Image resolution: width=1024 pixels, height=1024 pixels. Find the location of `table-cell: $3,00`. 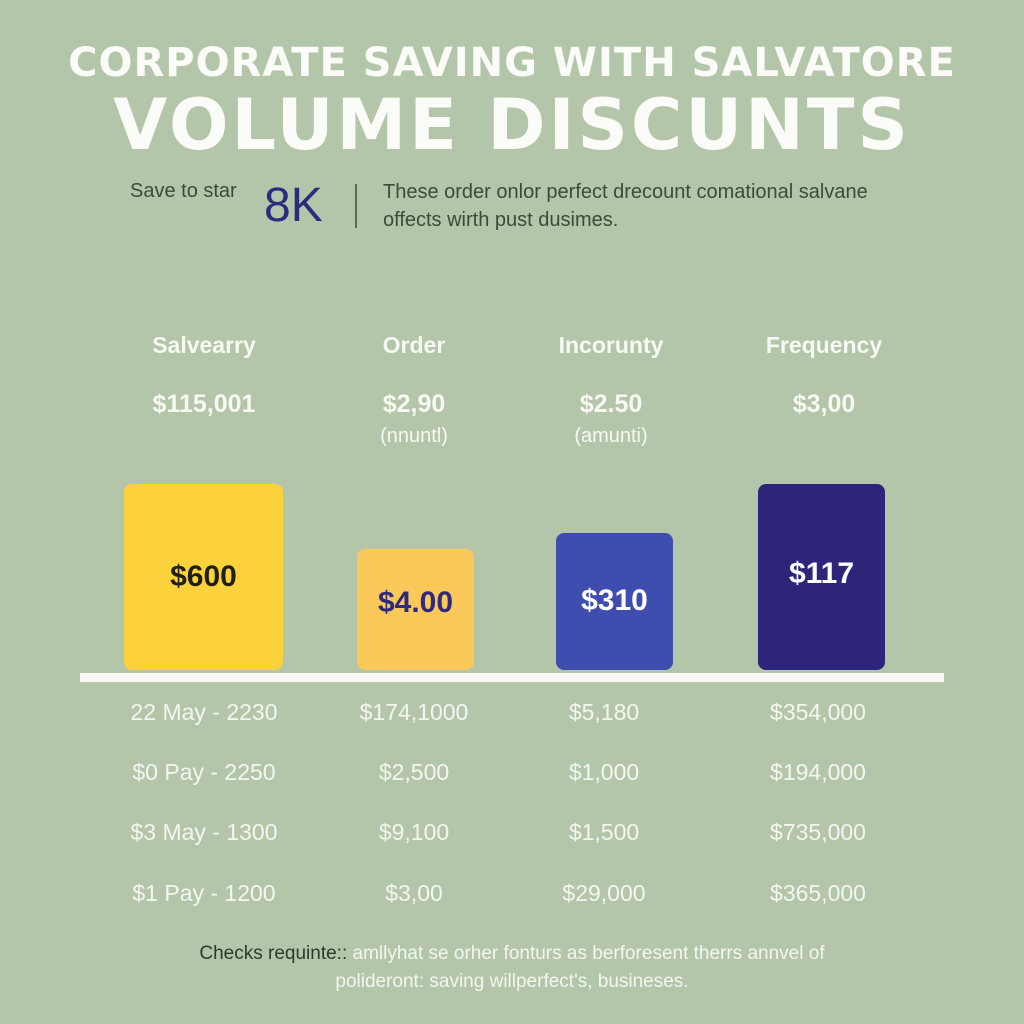

table-cell: $3,00 is located at coordinates (414, 893).